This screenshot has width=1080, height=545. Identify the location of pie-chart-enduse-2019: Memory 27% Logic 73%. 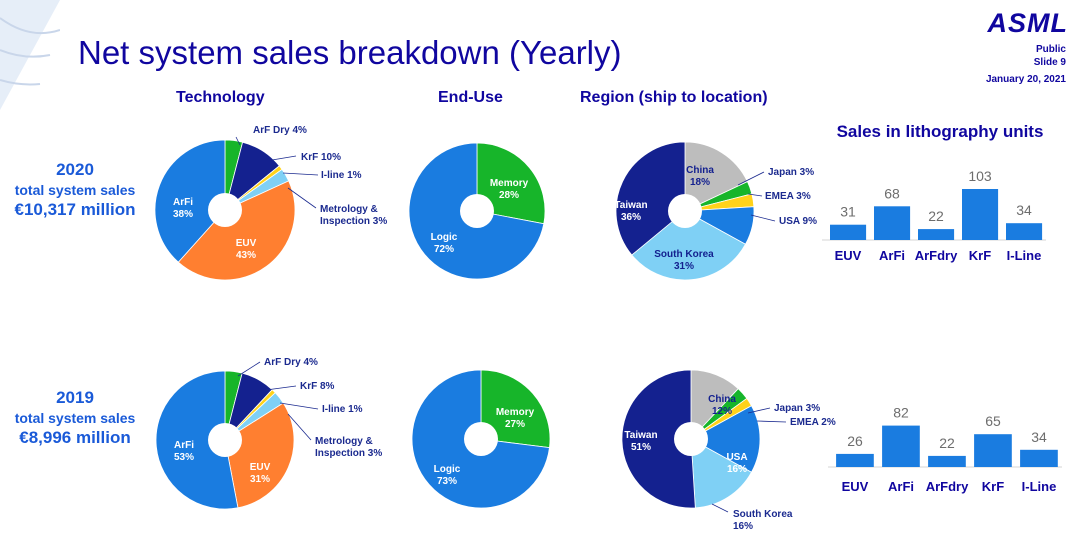
(481, 439).